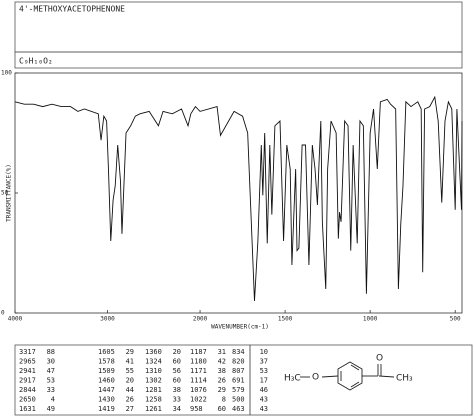  Describe the element at coordinates (198, 400) in the screenshot. I see `peak-wavenumber: 1022` at that location.